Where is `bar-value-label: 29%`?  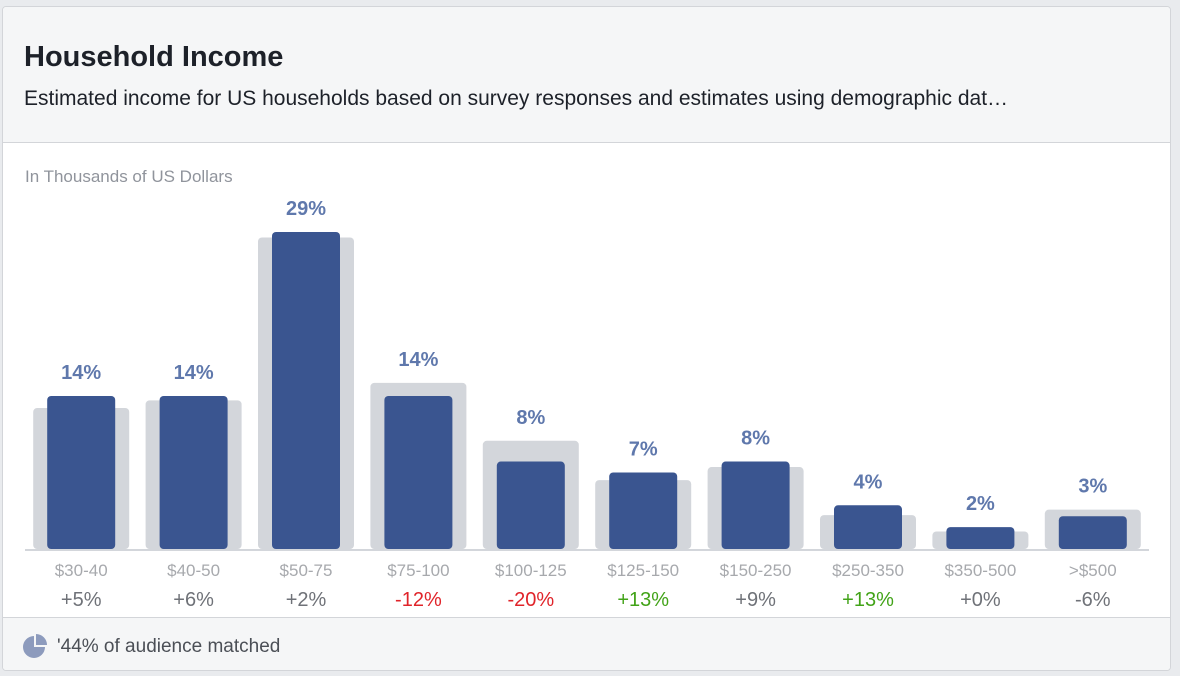
bar-value-label: 29% is located at coordinates (306, 209).